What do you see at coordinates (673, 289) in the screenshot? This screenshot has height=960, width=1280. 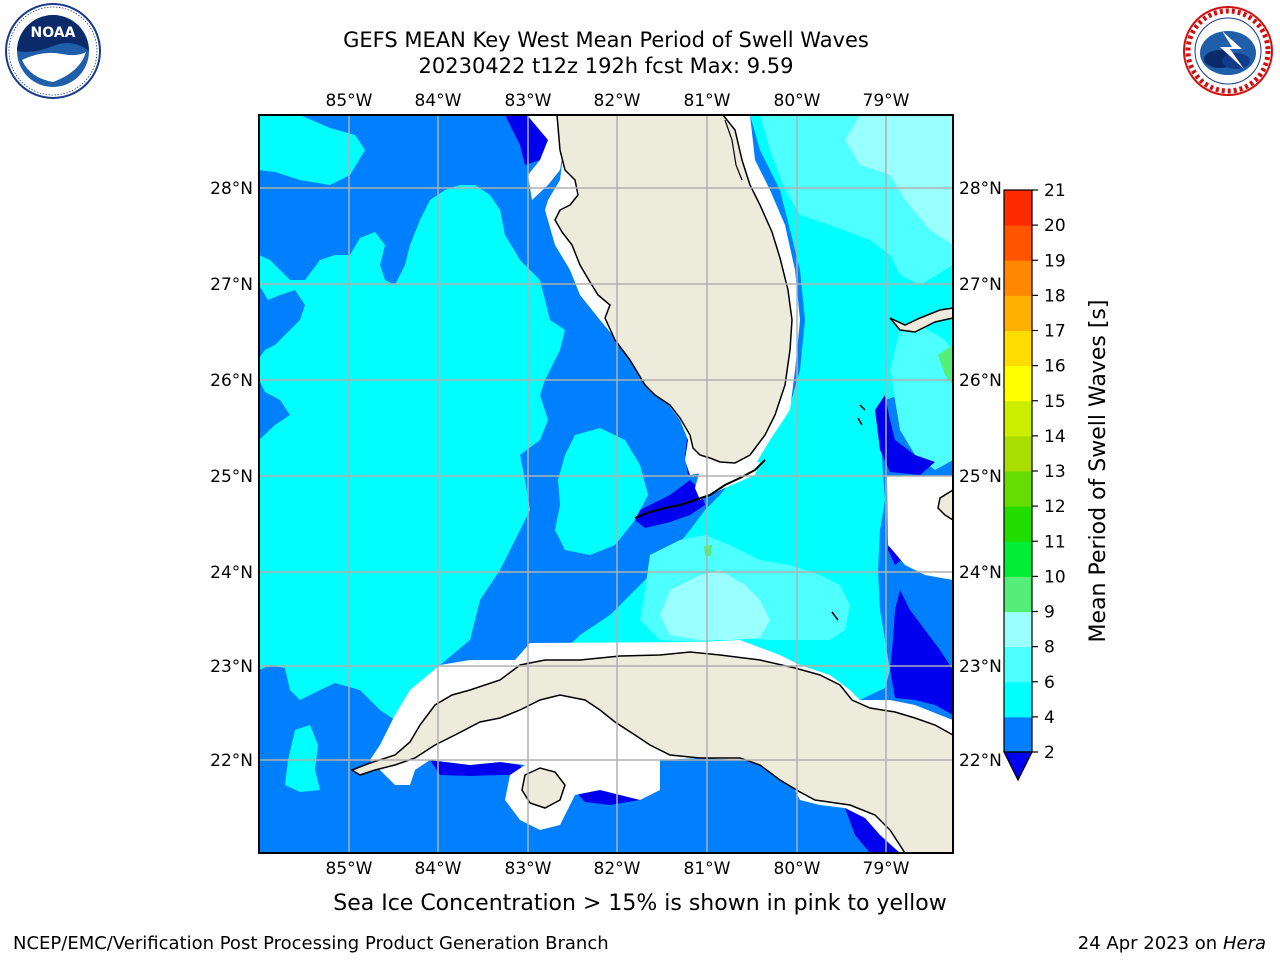 I see `florida-land` at bounding box center [673, 289].